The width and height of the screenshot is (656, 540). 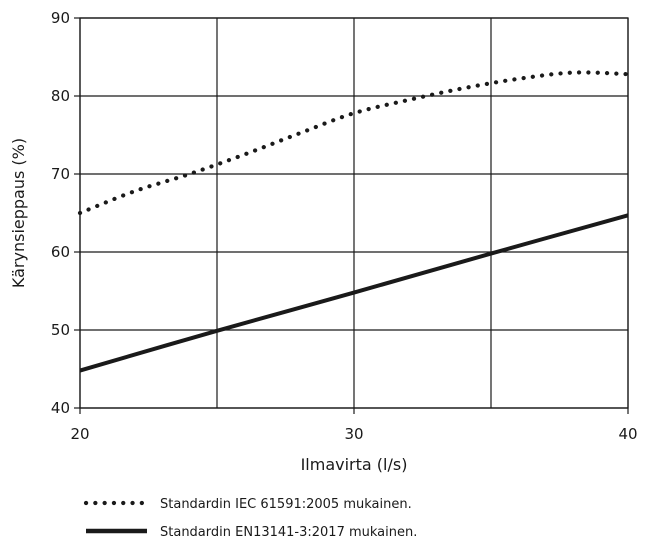 I want to click on y-tick-label: 90, so click(x=60, y=18).